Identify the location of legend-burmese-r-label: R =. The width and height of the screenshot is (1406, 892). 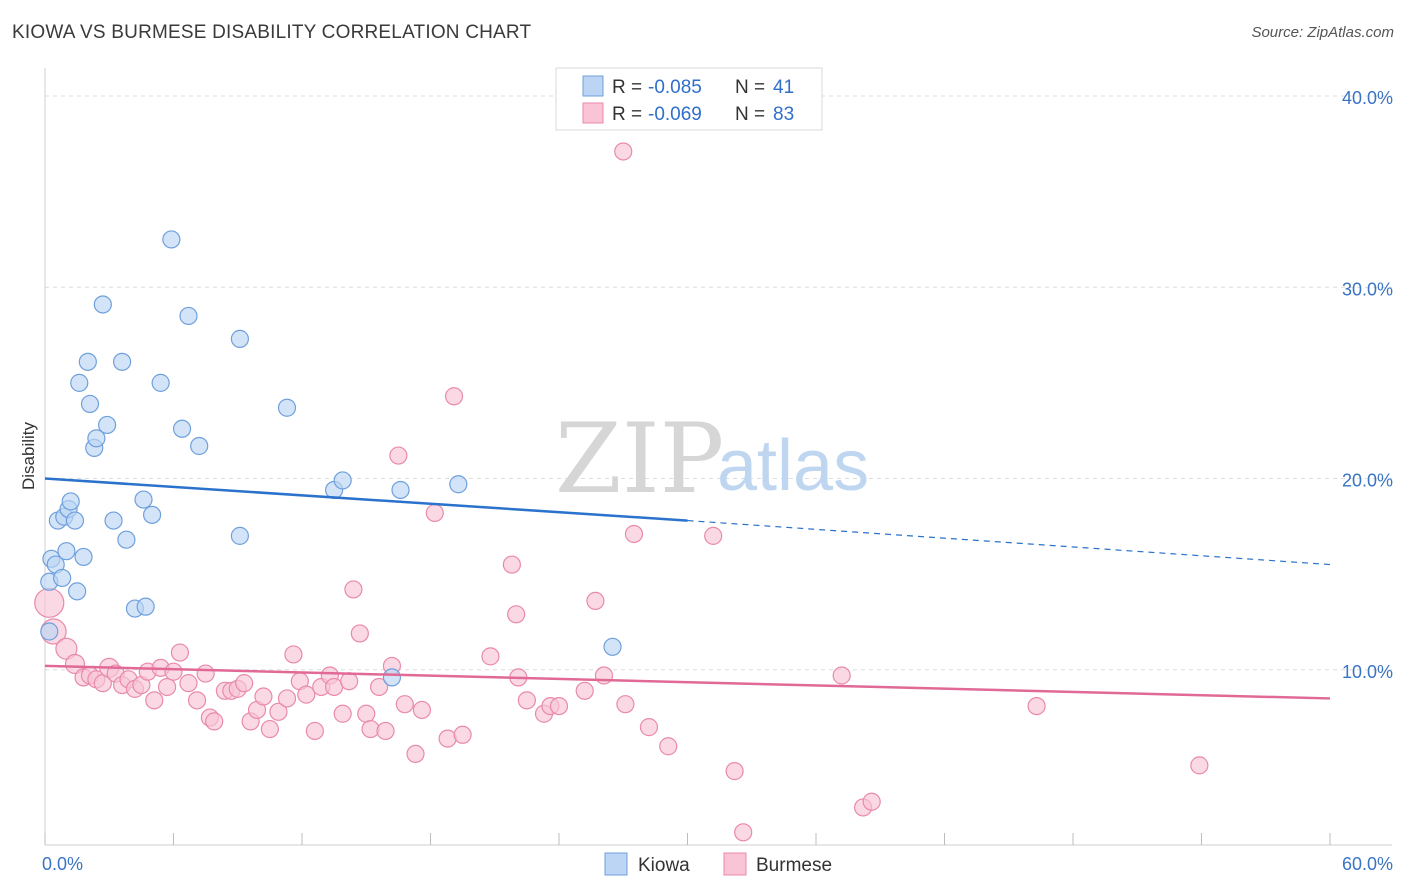
(627, 114).